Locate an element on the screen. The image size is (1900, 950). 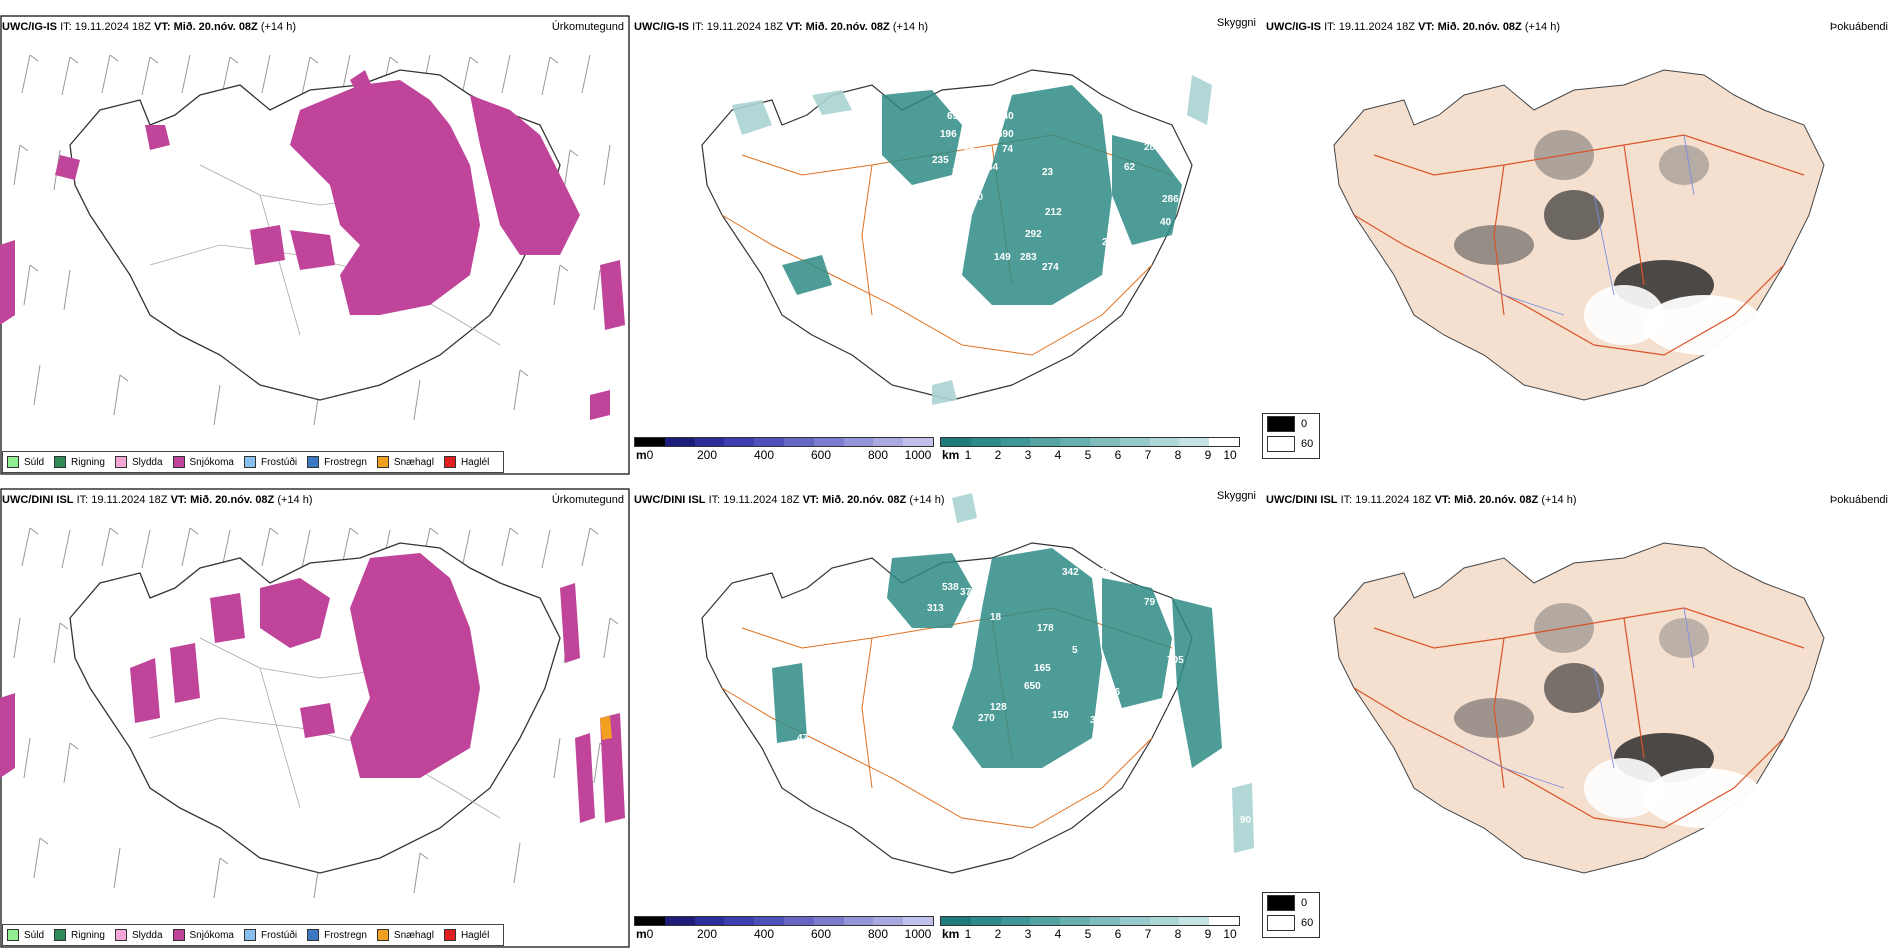
colorbar-tick: 9 is located at coordinates (1208, 455).